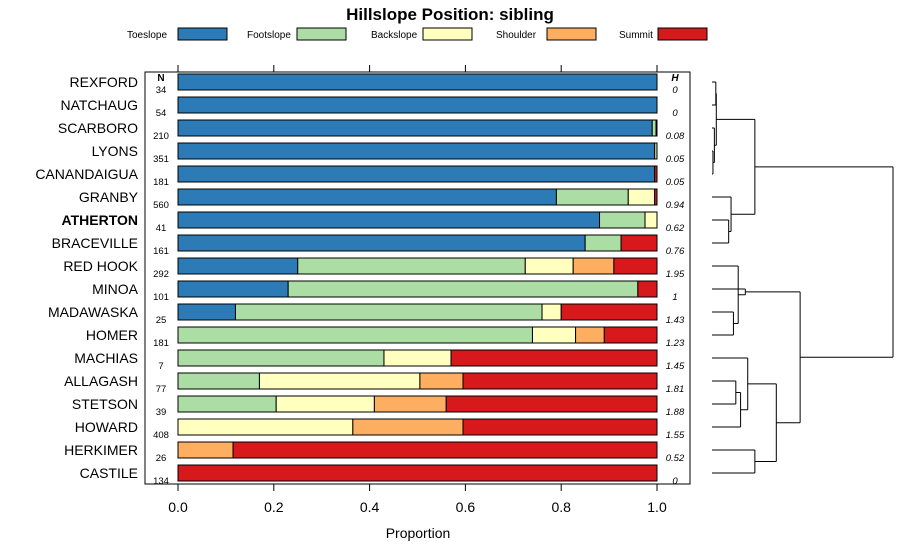  What do you see at coordinates (675, 435) in the screenshot?
I see `h-value: 1.55` at bounding box center [675, 435].